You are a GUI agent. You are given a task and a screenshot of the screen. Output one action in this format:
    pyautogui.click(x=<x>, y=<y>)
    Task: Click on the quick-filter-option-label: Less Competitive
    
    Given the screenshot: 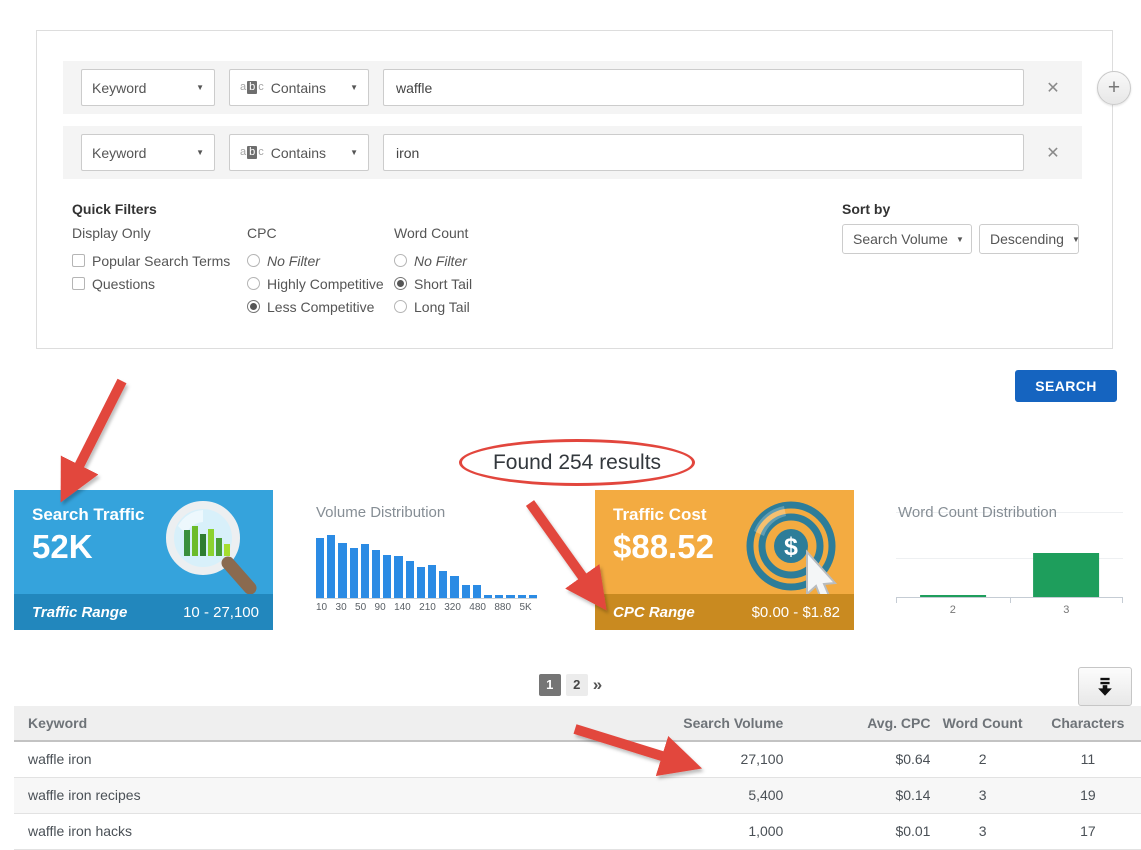 What is the action you would take?
    pyautogui.click(x=321, y=306)
    